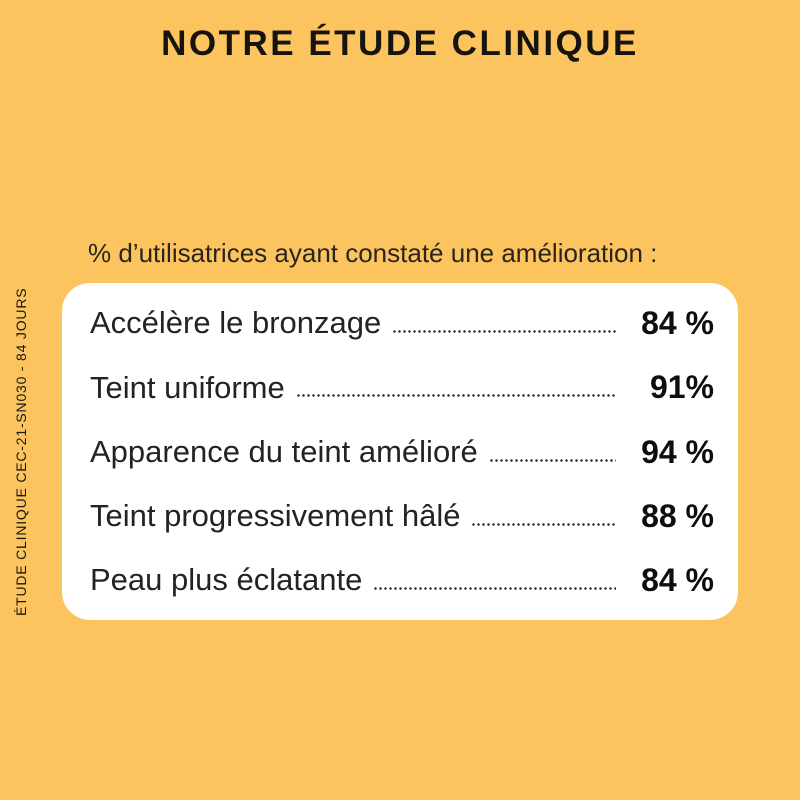 The width and height of the screenshot is (800, 800). What do you see at coordinates (226, 580) in the screenshot?
I see `stat-label: Peau plus éclatante` at bounding box center [226, 580].